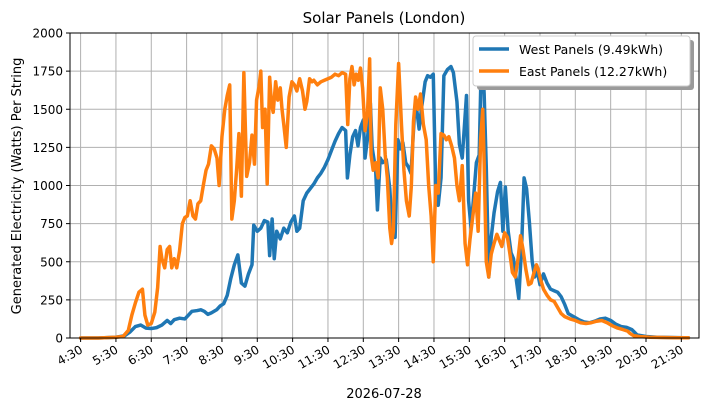 The width and height of the screenshot is (704, 413). I want to click on x-tick-label: 16:30, so click(490, 356).